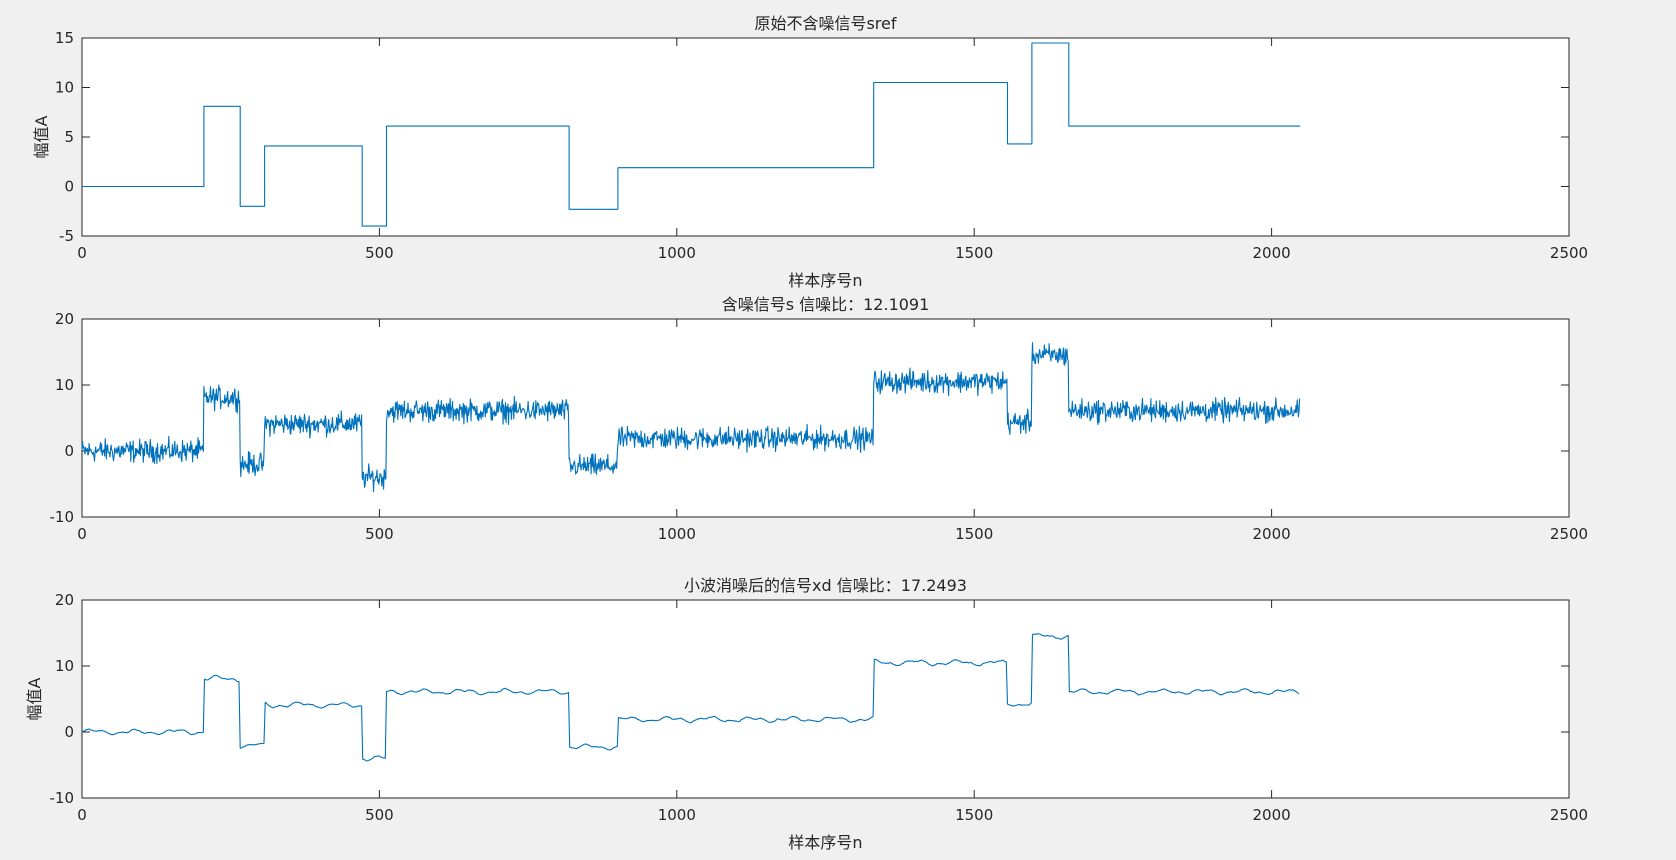 The width and height of the screenshot is (1676, 860). I want to click on plot-title: 含噪信号s 信噪比：12.1091, so click(826, 304).